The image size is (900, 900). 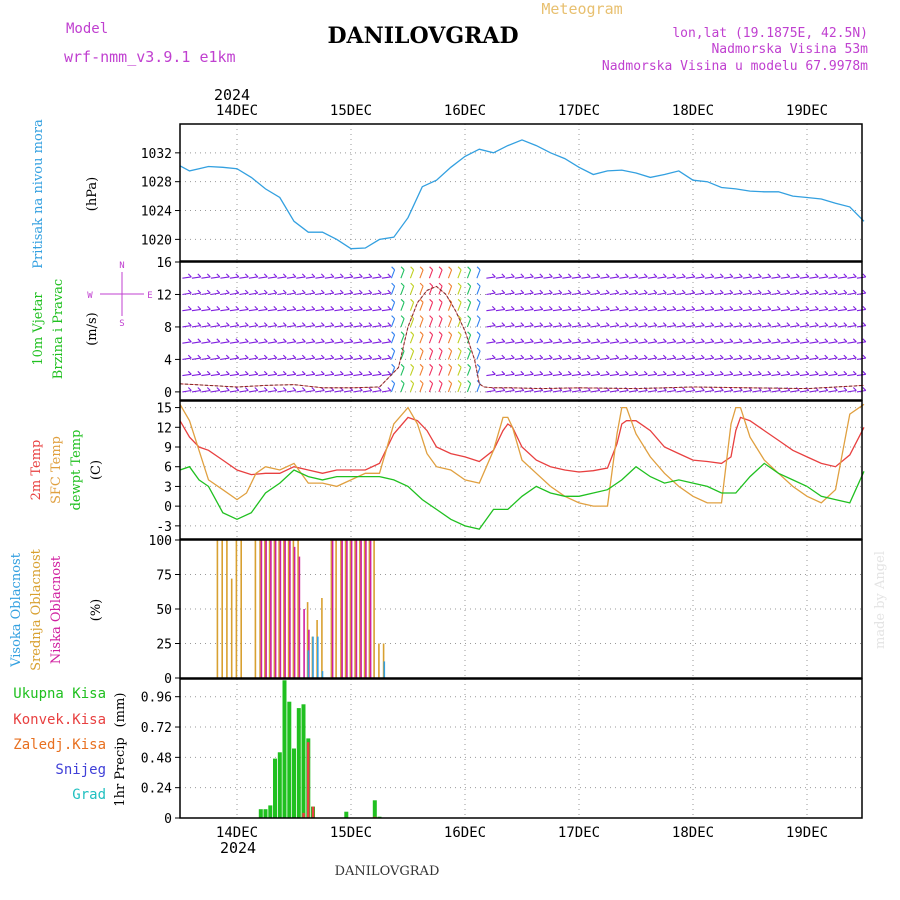 What do you see at coordinates (465, 111) in the screenshot?
I see `top-day-label: 16DEC` at bounding box center [465, 111].